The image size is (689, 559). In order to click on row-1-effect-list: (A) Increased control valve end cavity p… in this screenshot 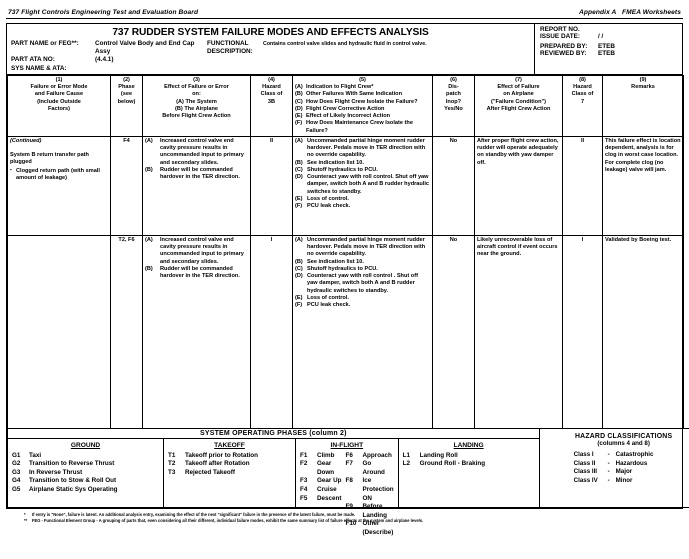, I will do `click(196, 160)`.